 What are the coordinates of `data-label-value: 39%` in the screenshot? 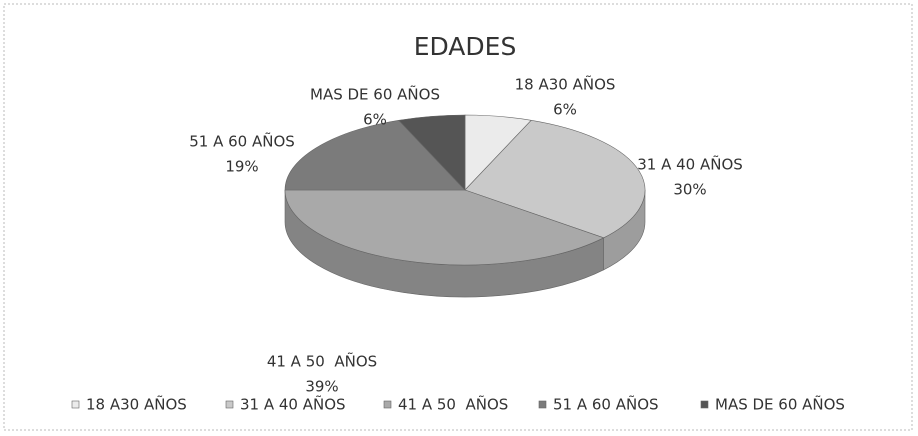 It's located at (321, 387).